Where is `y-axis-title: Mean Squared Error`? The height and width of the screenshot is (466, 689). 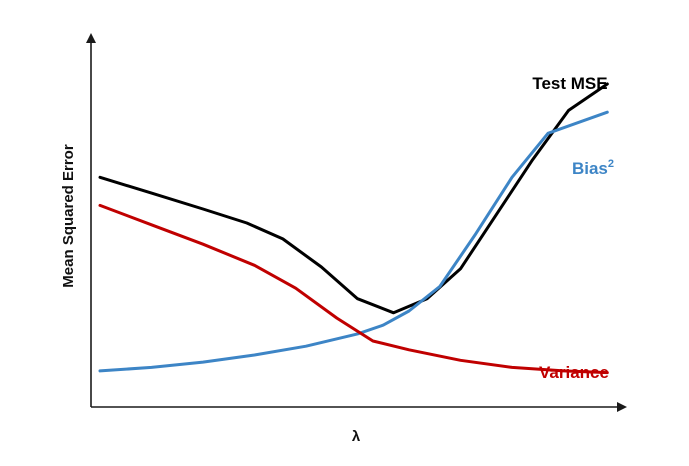
y-axis-title: Mean Squared Error is located at coordinates (68, 216).